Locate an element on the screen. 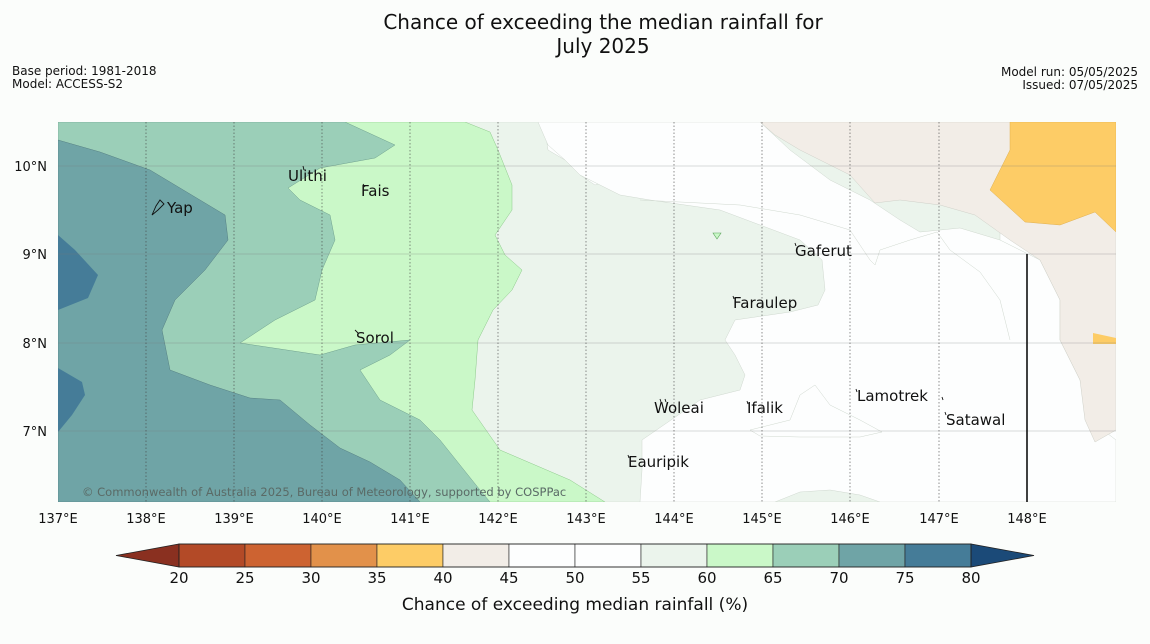 The image size is (1150, 644). colorbar-tick-label: 20 is located at coordinates (178, 578).